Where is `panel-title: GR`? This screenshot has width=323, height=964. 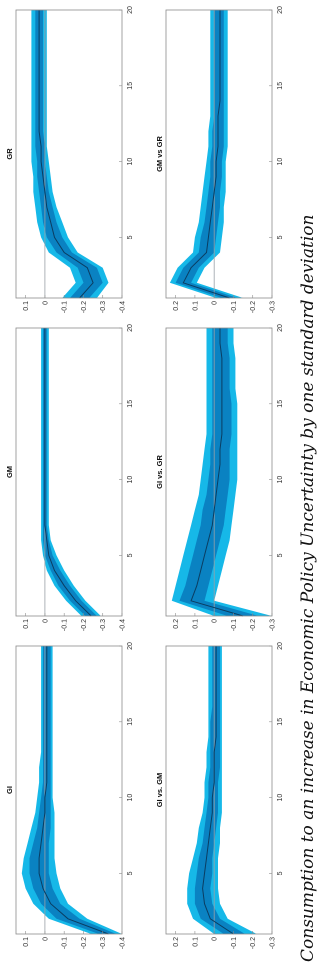
panel-title: GR is located at coordinates (9, 154).